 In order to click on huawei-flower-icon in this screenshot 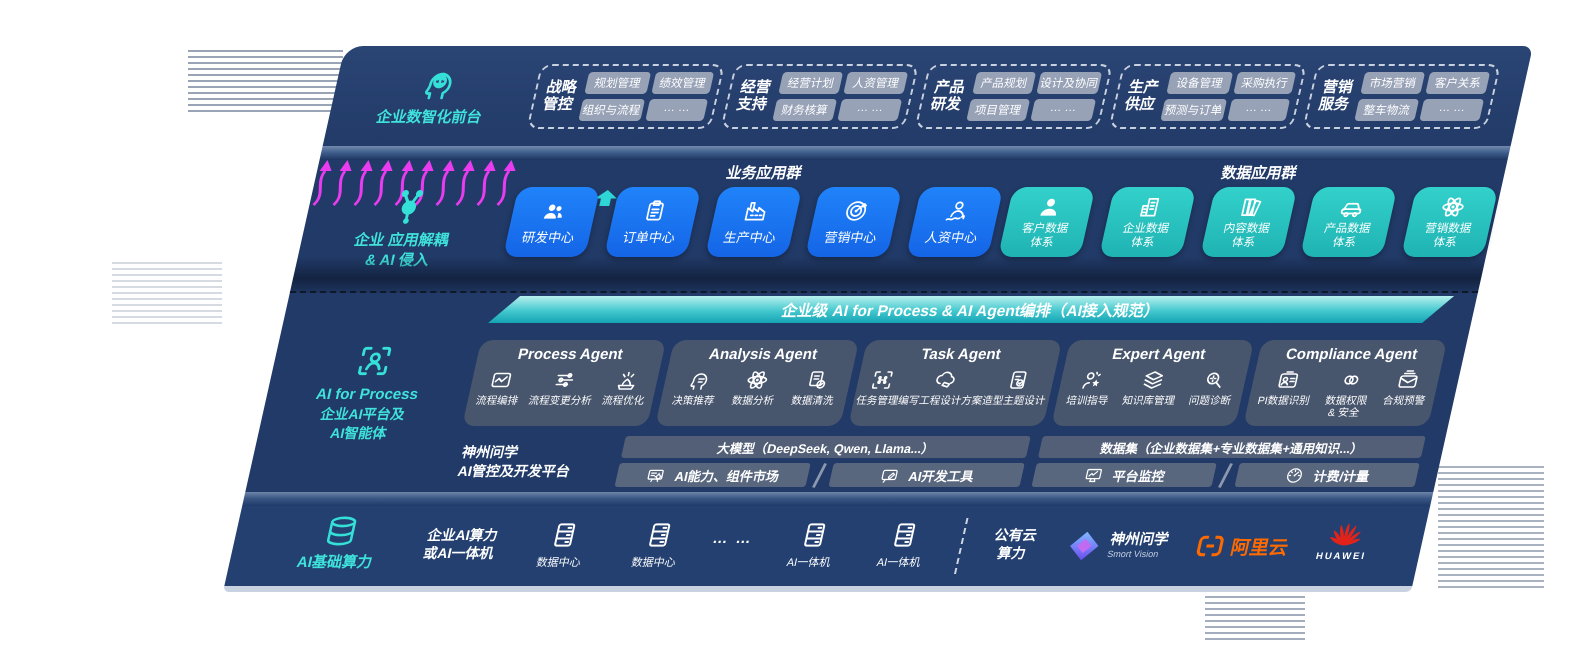, I will do `click(1346, 533)`.